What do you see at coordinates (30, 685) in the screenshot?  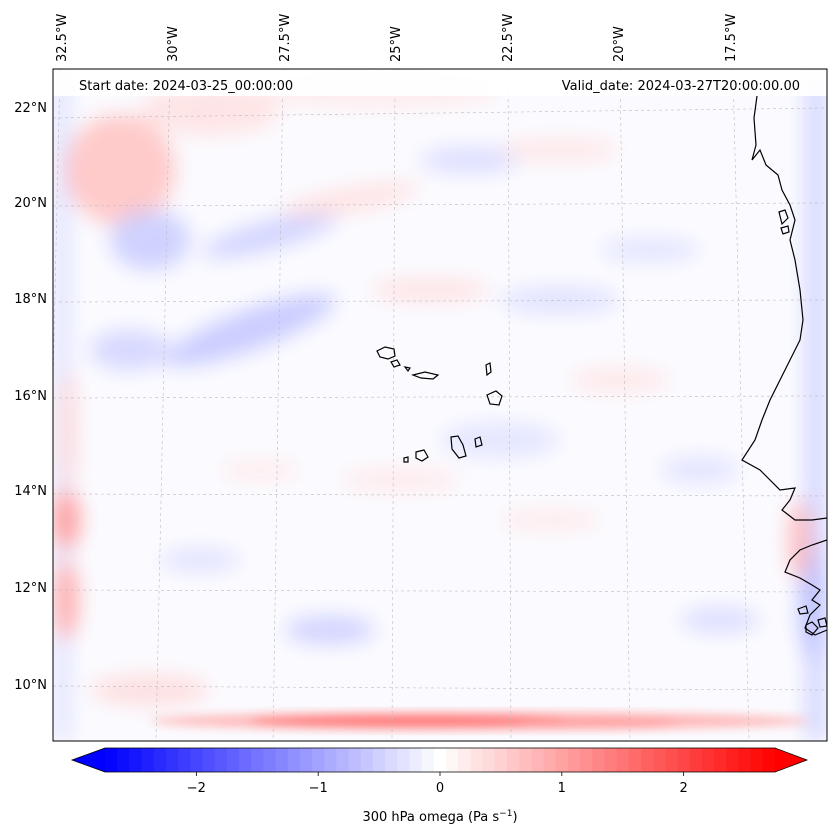 I see `lat-label-10n: 10°N` at bounding box center [30, 685].